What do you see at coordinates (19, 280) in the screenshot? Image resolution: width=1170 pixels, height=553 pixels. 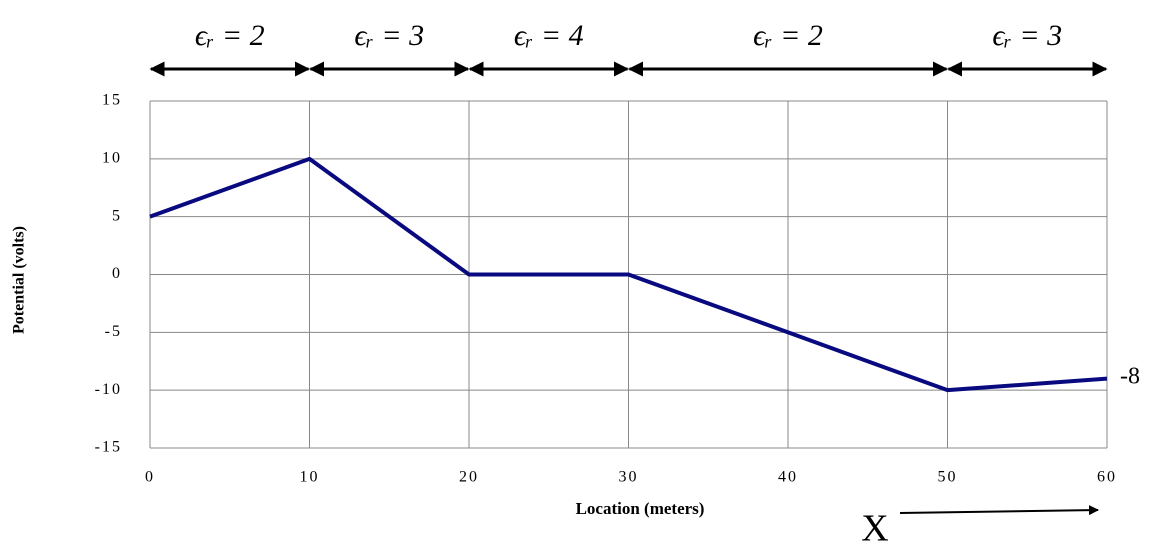 I see `y-axis-label: Potential (volts)` at bounding box center [19, 280].